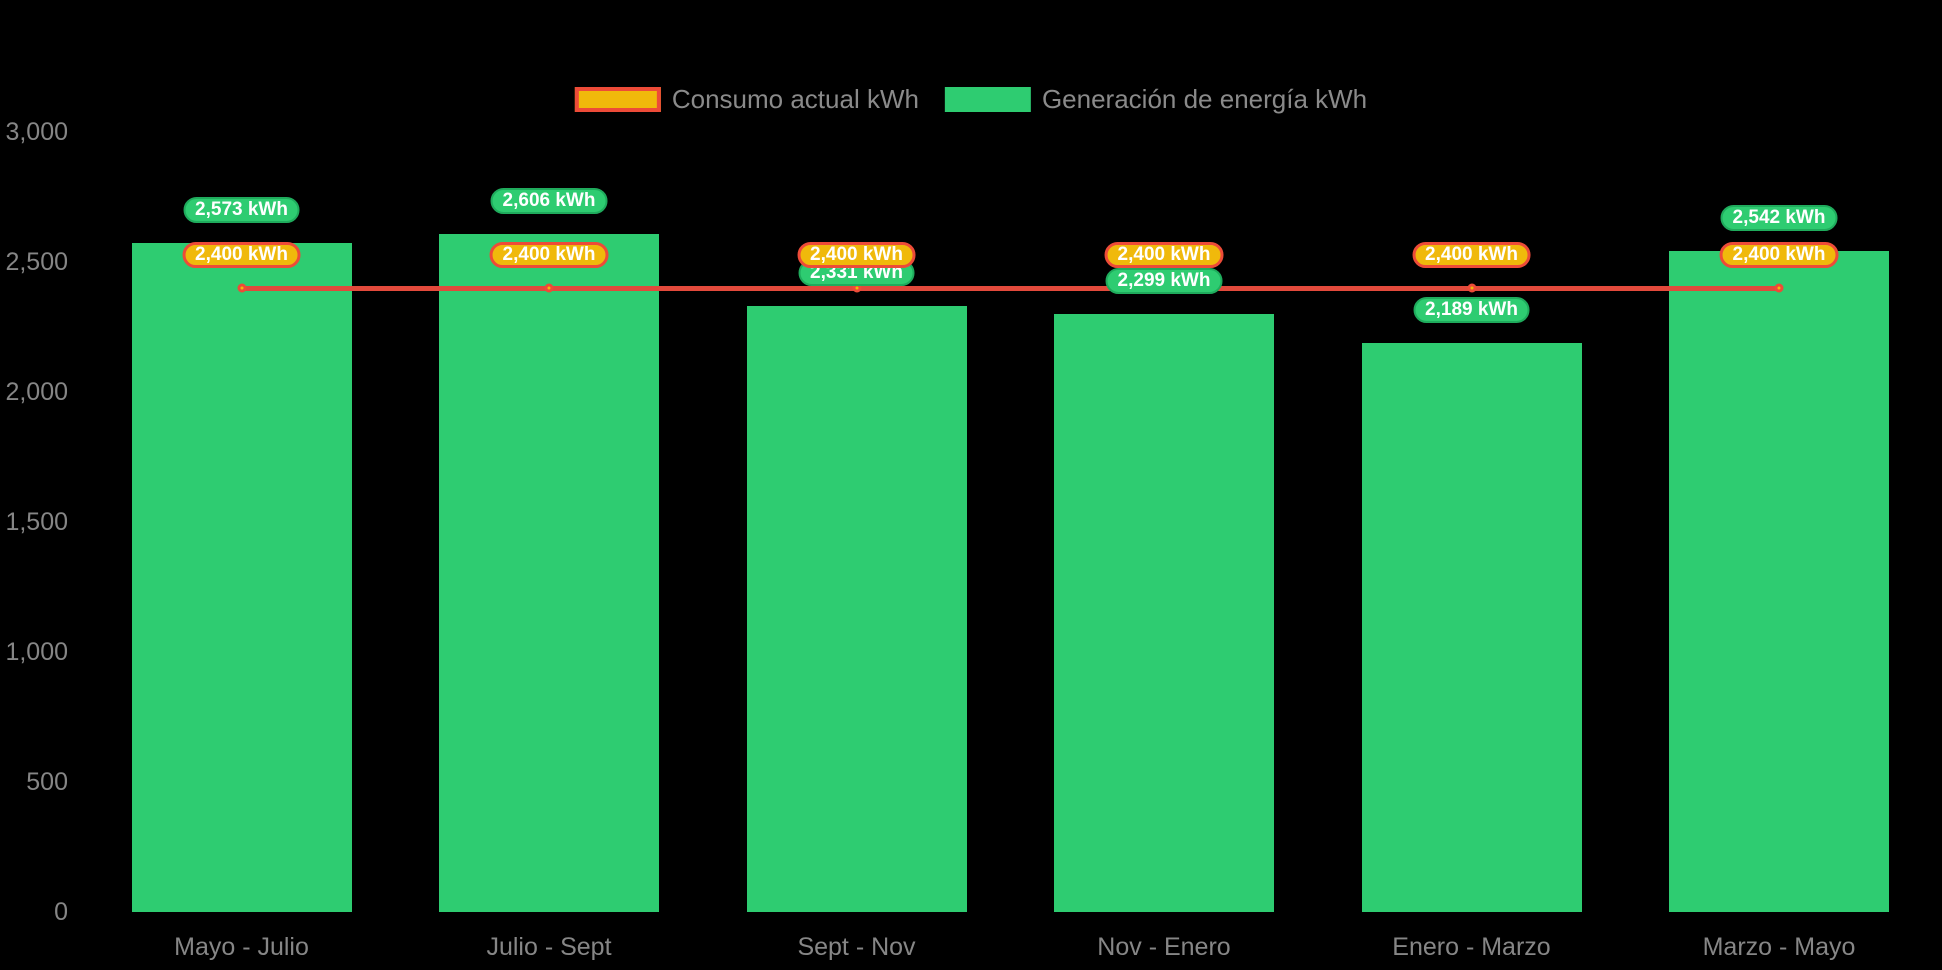 The width and height of the screenshot is (1942, 970). What do you see at coordinates (61, 912) in the screenshot?
I see `y-axis-tick-label: 0` at bounding box center [61, 912].